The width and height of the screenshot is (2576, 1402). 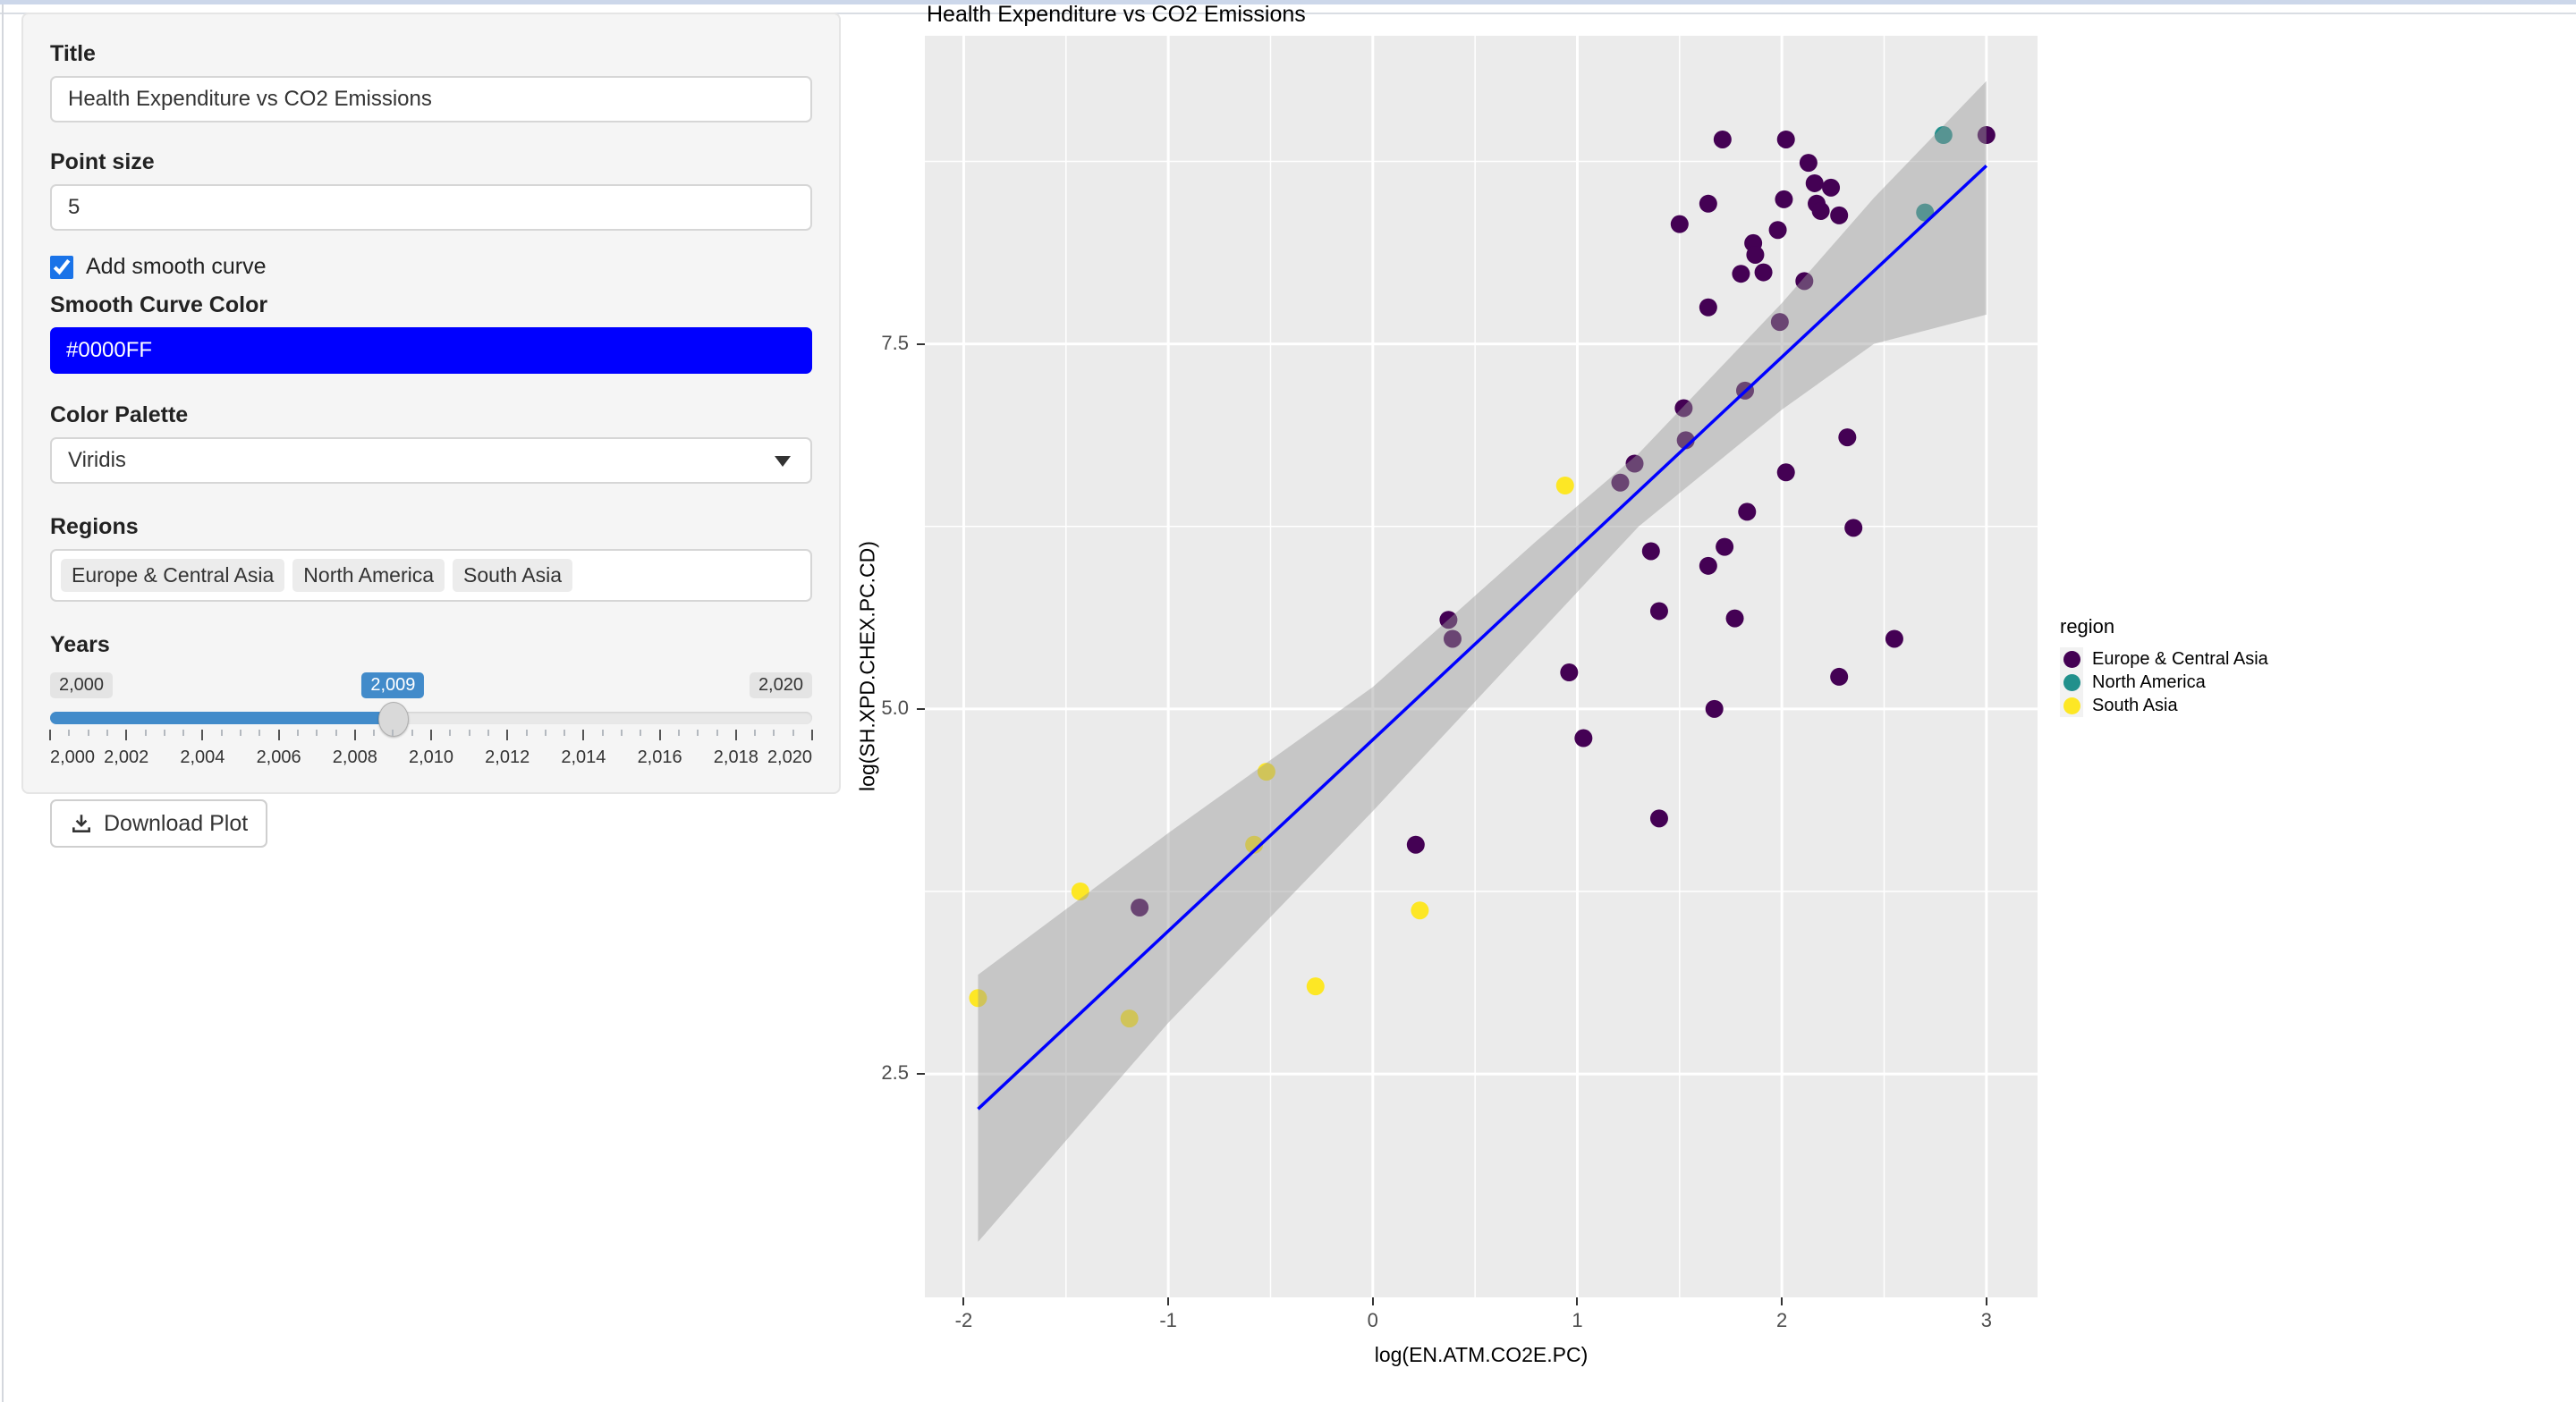 I want to click on region-tag: Europe & Central Asia, so click(x=173, y=575).